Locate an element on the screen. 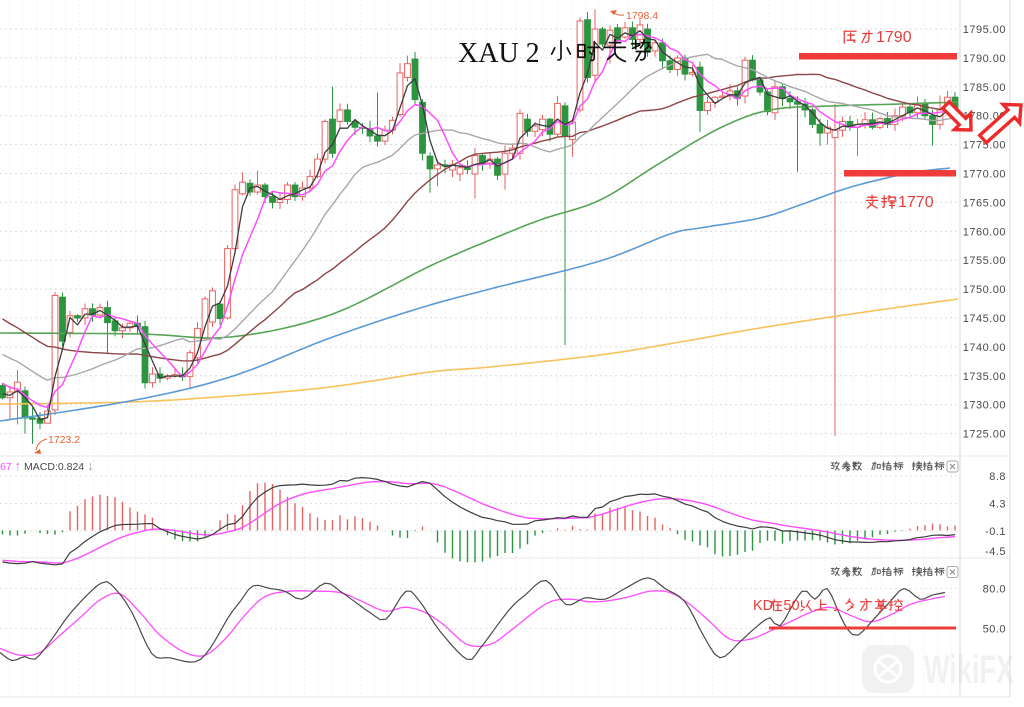  svg-text: 1755.00 is located at coordinates (984, 261).